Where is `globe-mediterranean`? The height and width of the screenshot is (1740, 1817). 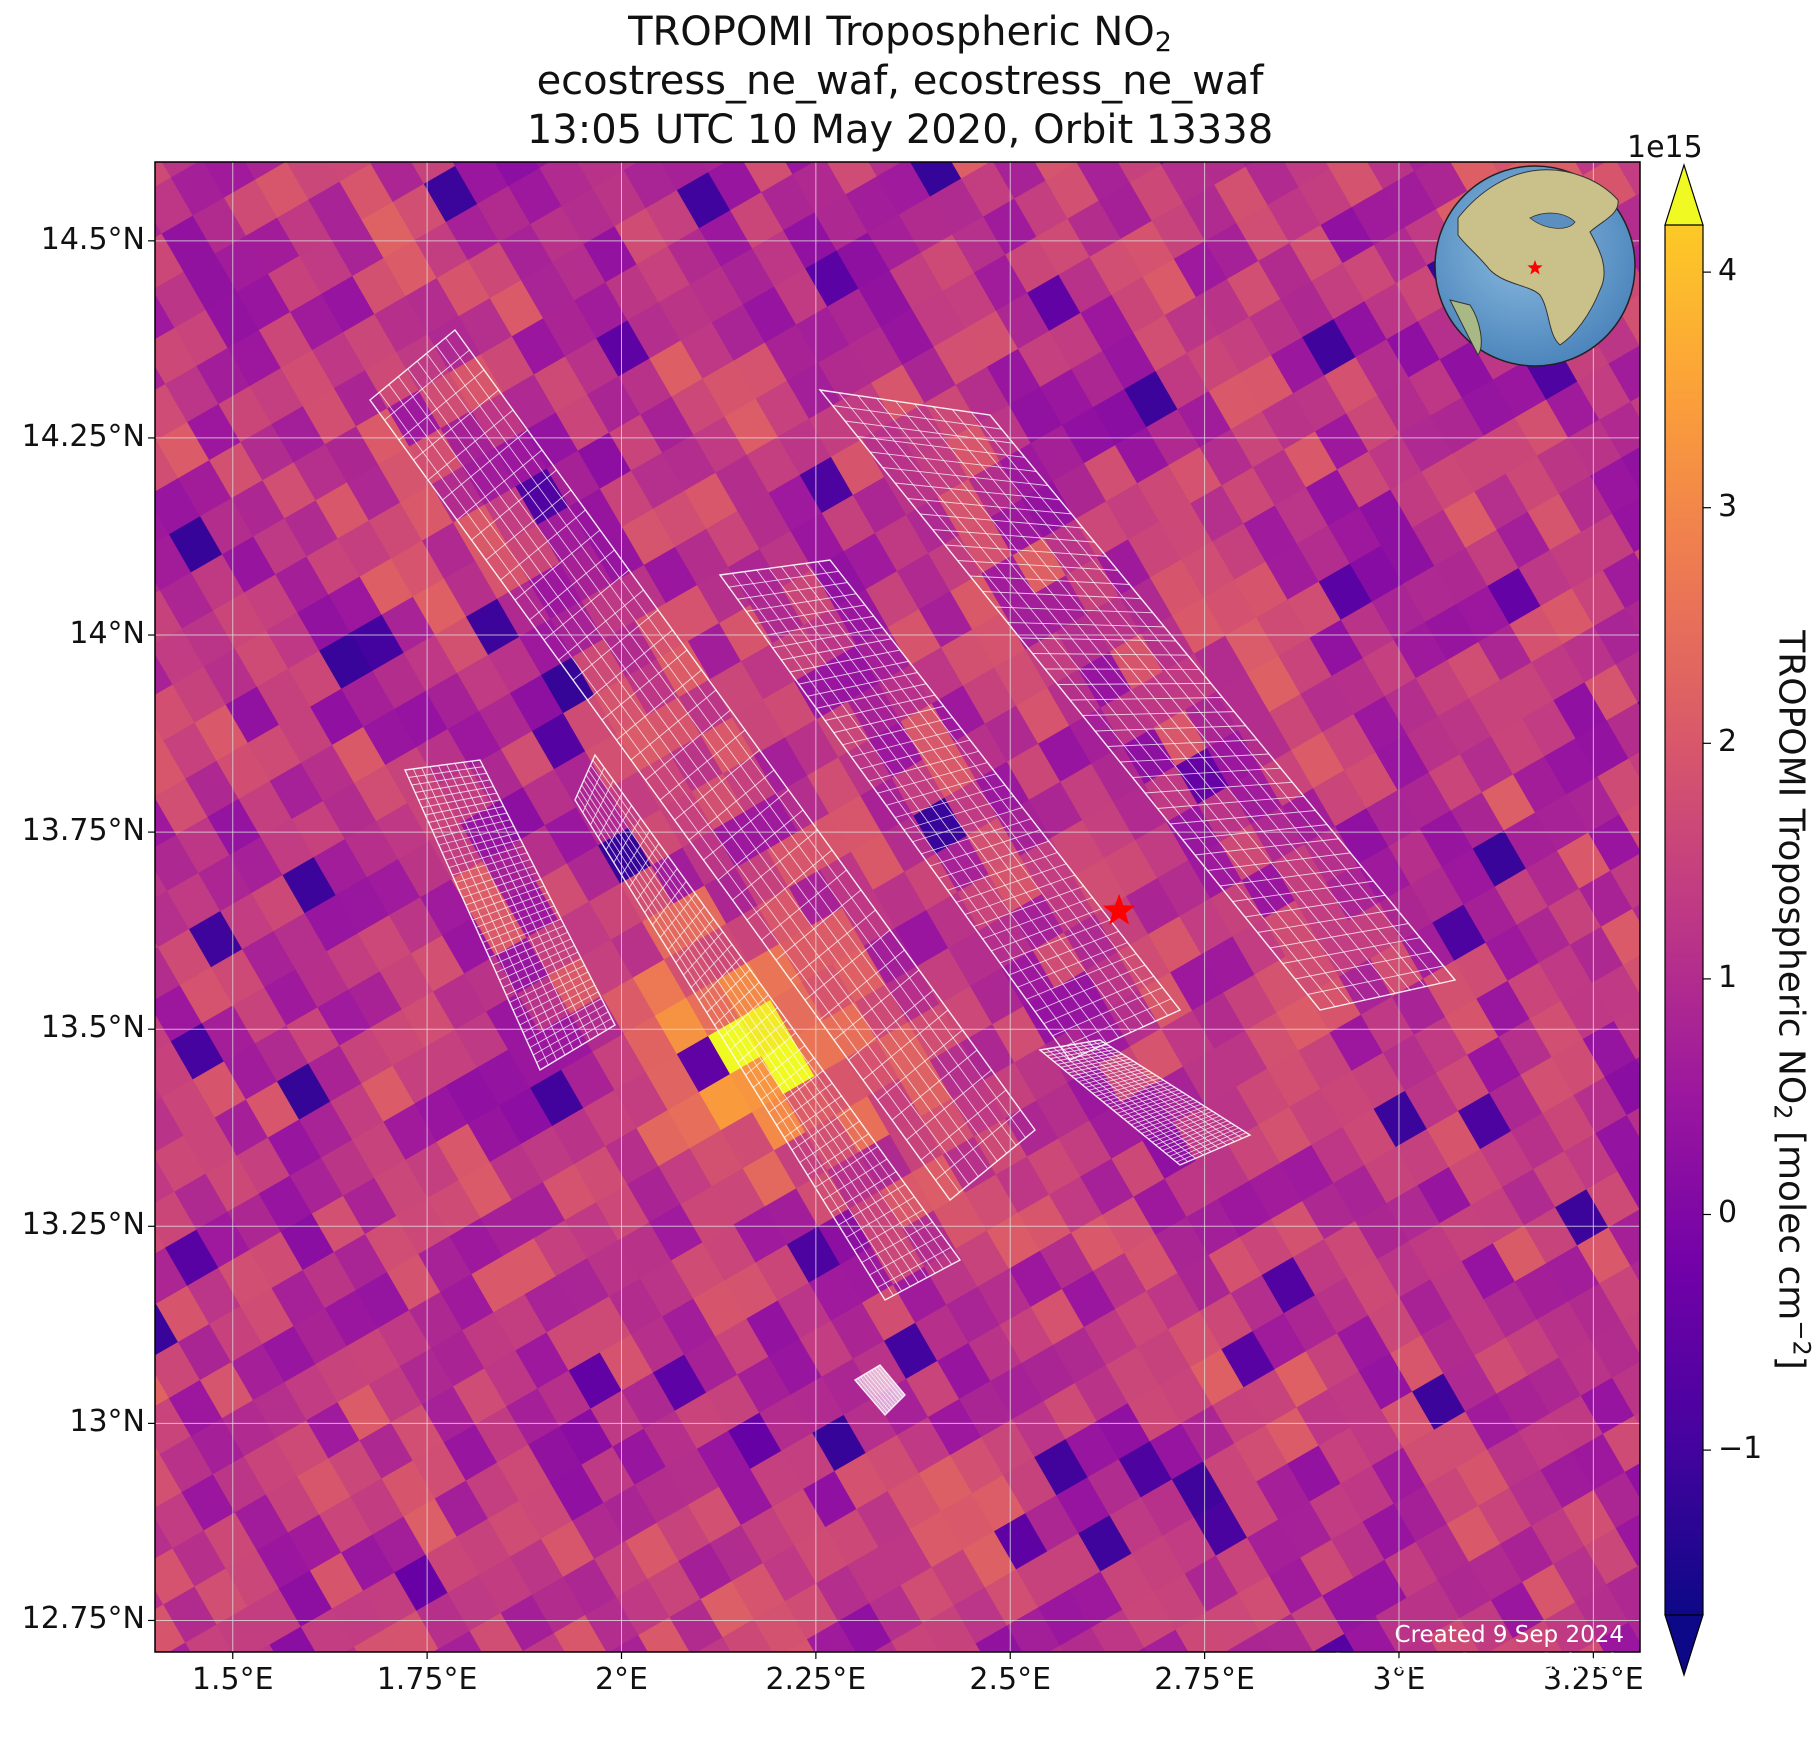 globe-mediterranean is located at coordinates (1552, 220).